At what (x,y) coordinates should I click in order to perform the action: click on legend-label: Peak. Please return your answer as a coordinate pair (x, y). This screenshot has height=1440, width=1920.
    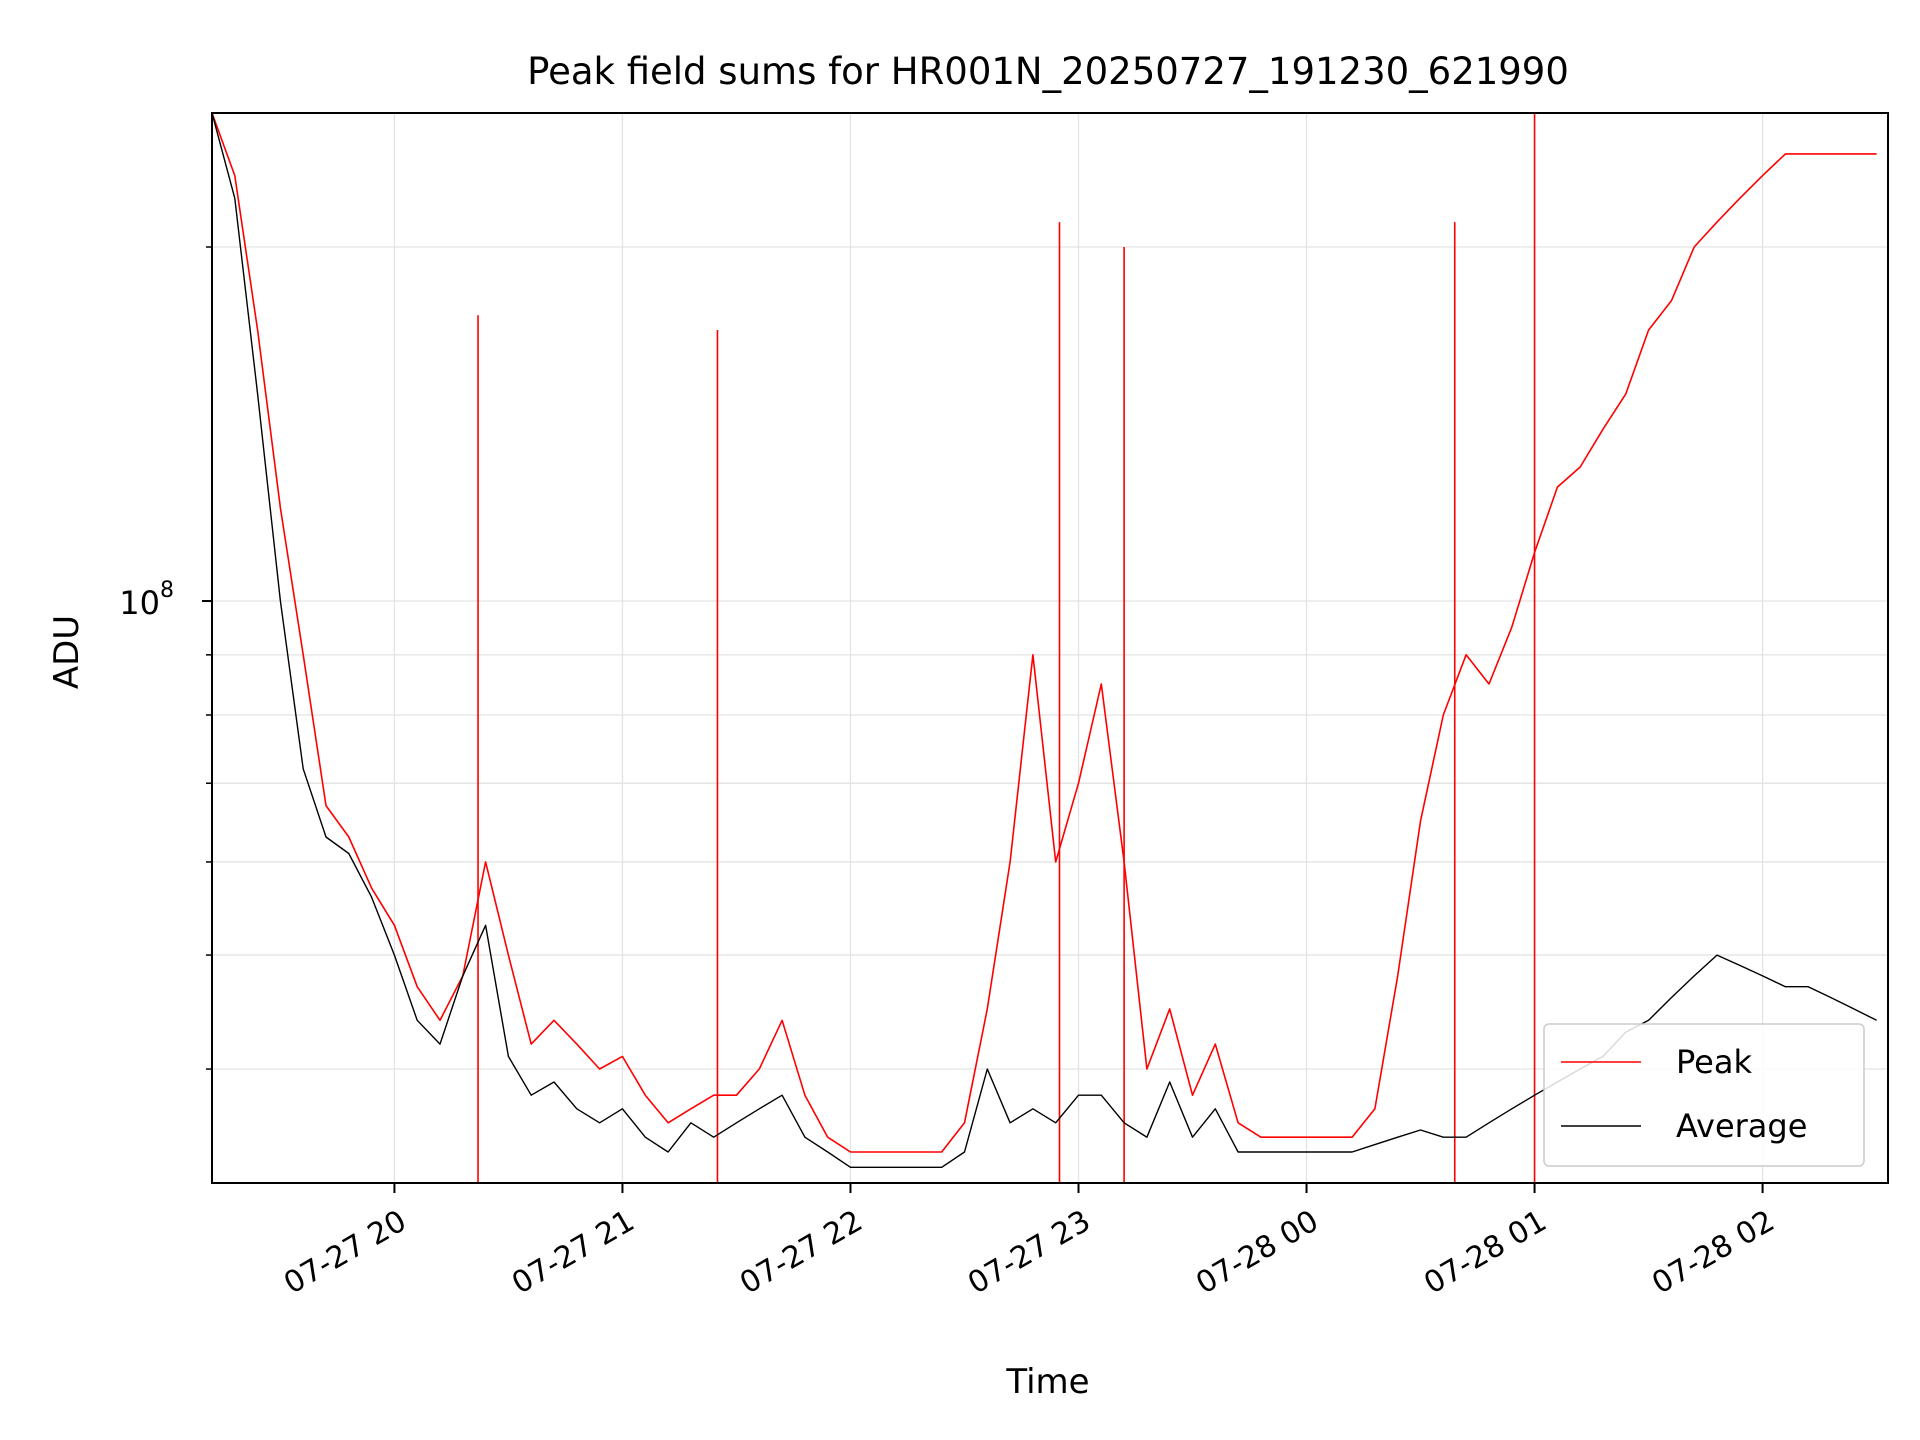
    Looking at the image, I should click on (1714, 1062).